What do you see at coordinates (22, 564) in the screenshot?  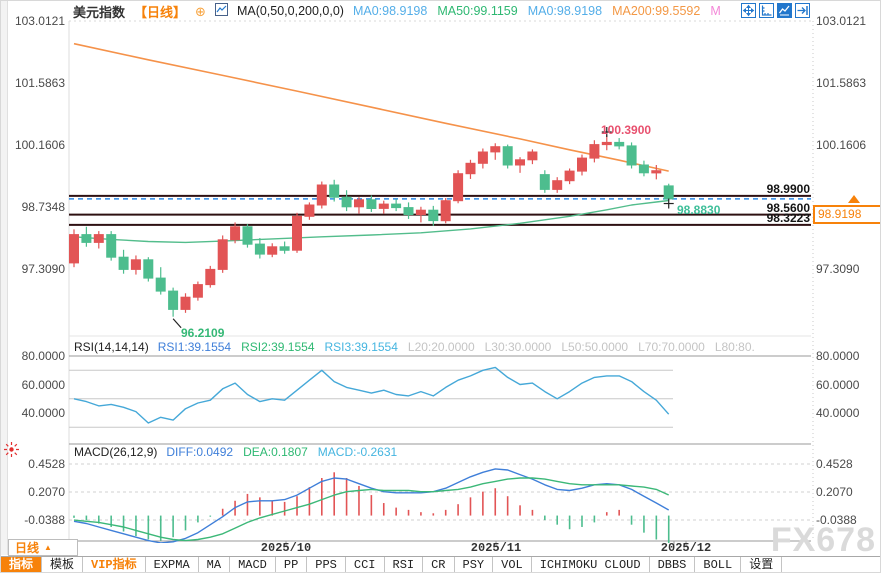 I see `tab-指标: 指标` at bounding box center [22, 564].